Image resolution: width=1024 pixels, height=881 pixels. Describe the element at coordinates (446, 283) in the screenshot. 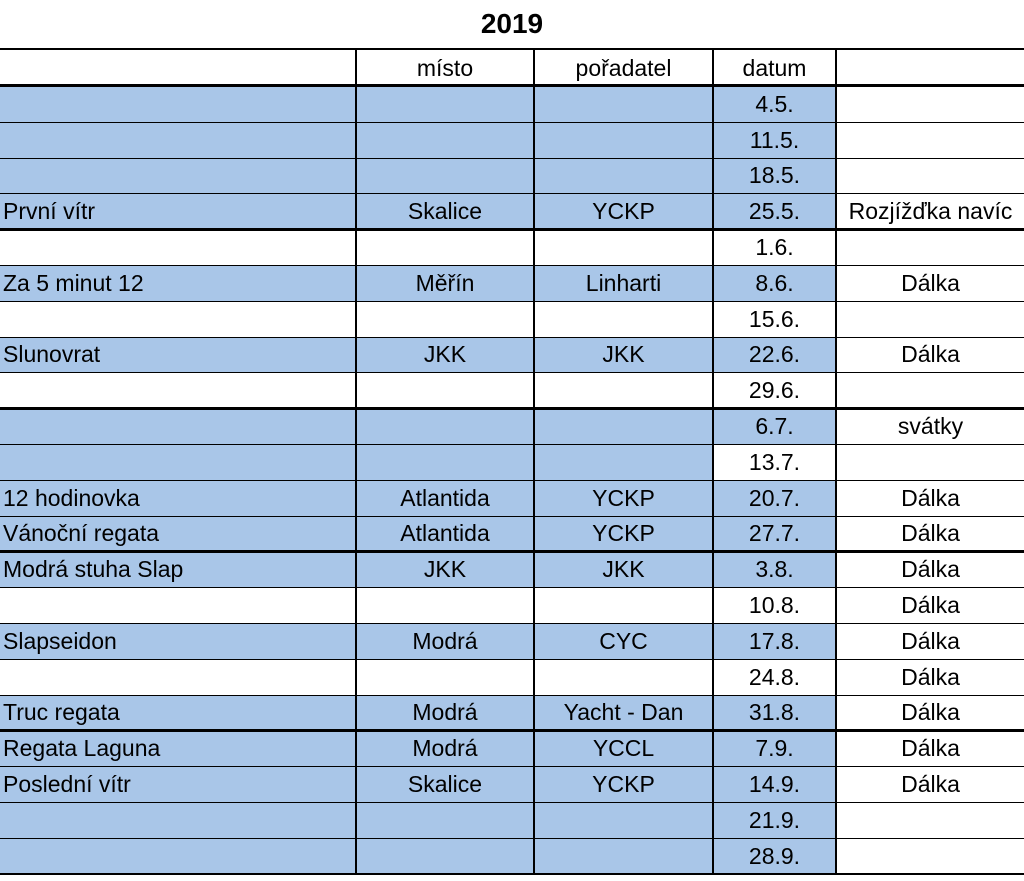

I see `cell-misto: Měřín` at that location.